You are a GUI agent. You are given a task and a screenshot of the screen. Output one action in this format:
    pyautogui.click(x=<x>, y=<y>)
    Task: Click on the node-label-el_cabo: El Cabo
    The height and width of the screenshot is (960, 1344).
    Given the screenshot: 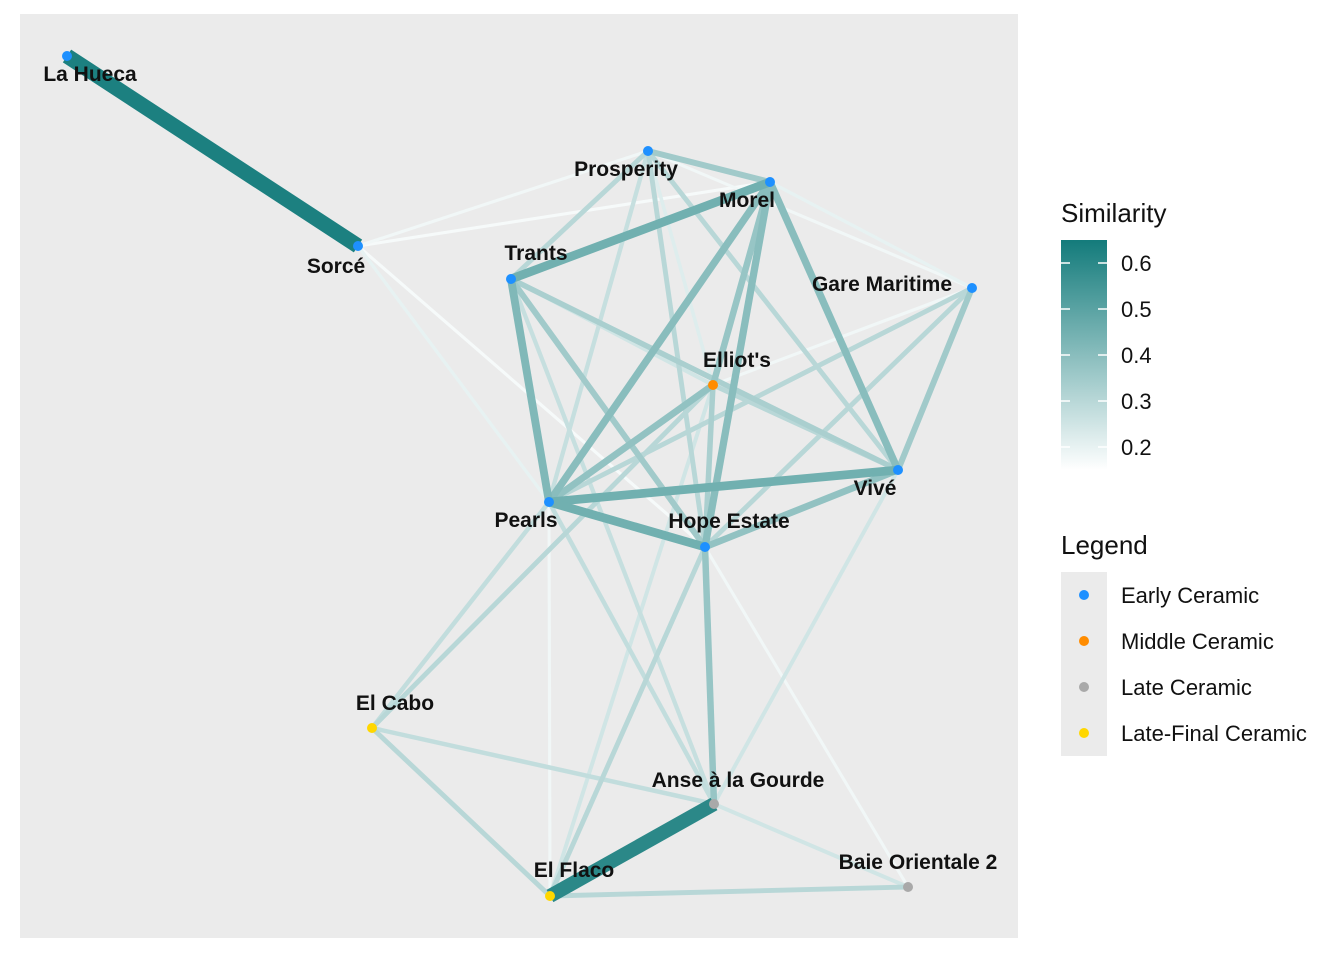 What is the action you would take?
    pyautogui.click(x=395, y=703)
    